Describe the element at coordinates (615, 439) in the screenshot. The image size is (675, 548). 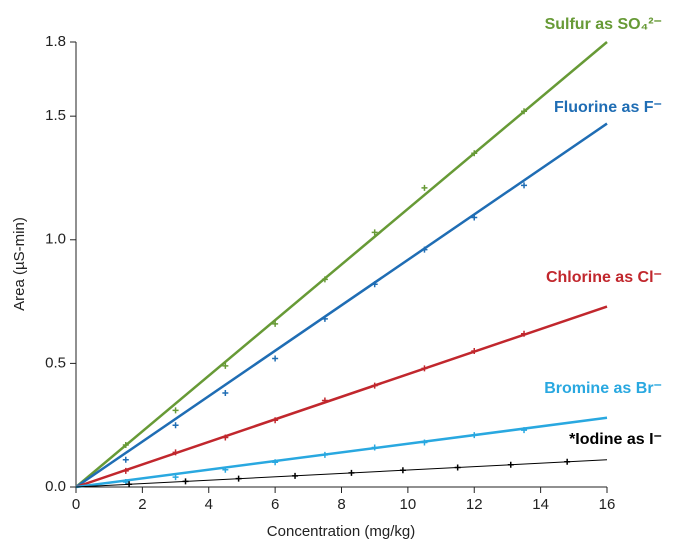
I see `legend-label: *Iodine as I⁻` at that location.